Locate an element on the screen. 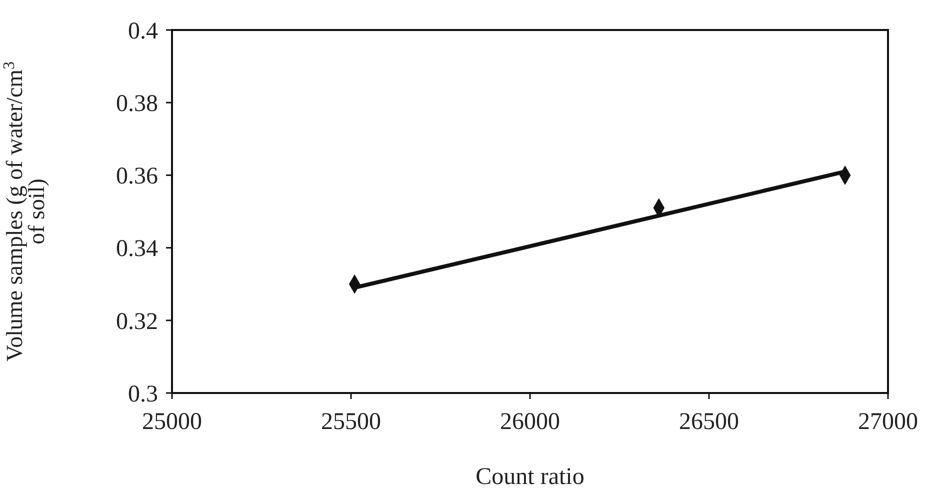  y-tick-label: 0.4 is located at coordinates (143, 31).